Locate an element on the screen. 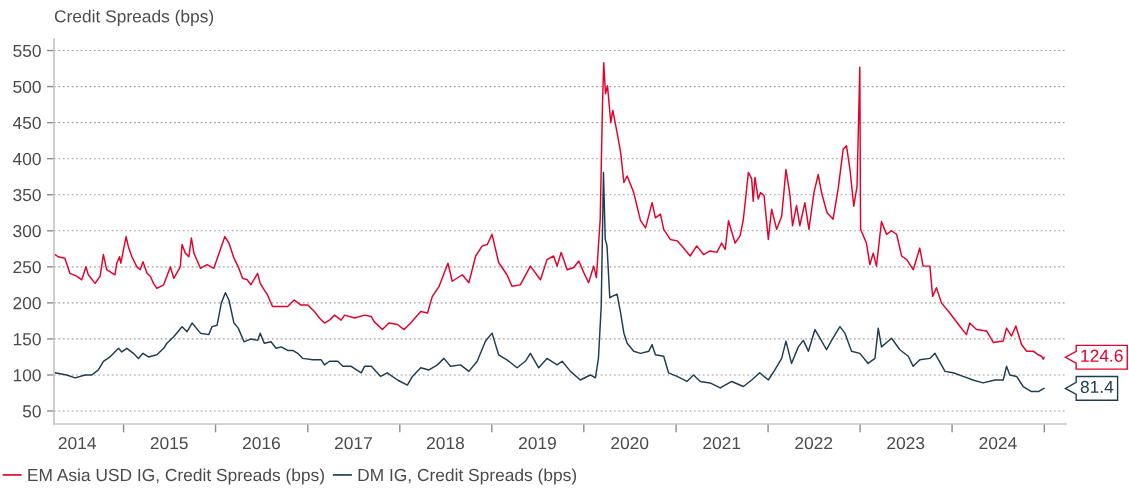 This screenshot has height=494, width=1129. y-tick-label: 350 is located at coordinates (27, 195).